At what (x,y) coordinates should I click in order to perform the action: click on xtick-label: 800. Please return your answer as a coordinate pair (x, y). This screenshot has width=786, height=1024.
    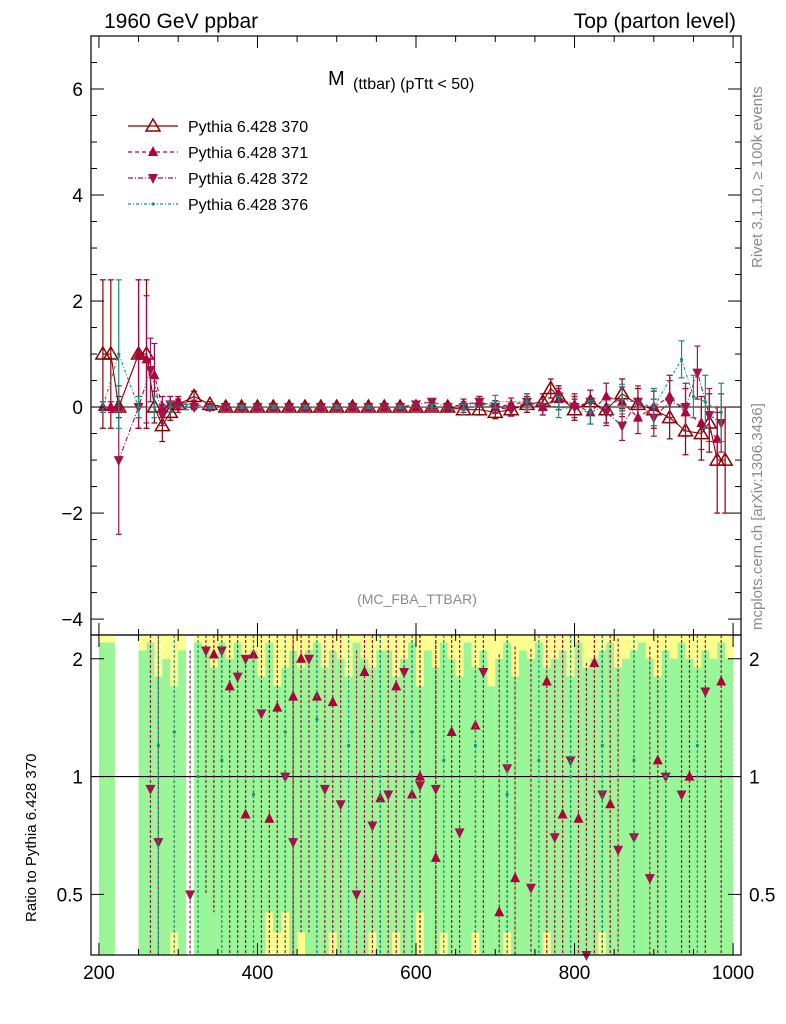
    Looking at the image, I should click on (575, 973).